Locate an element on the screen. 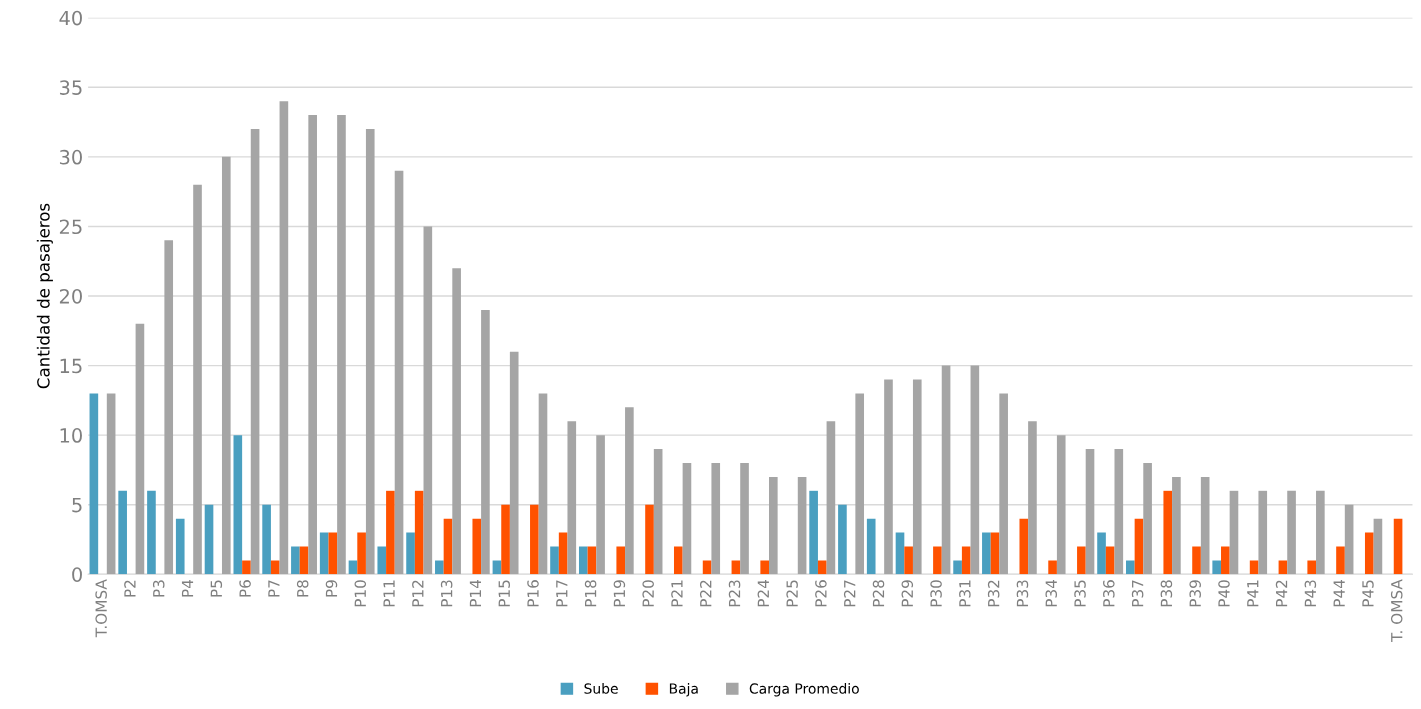 Image resolution: width=1421 pixels, height=709 pixels. x-tick-label: P39 is located at coordinates (1195, 593).